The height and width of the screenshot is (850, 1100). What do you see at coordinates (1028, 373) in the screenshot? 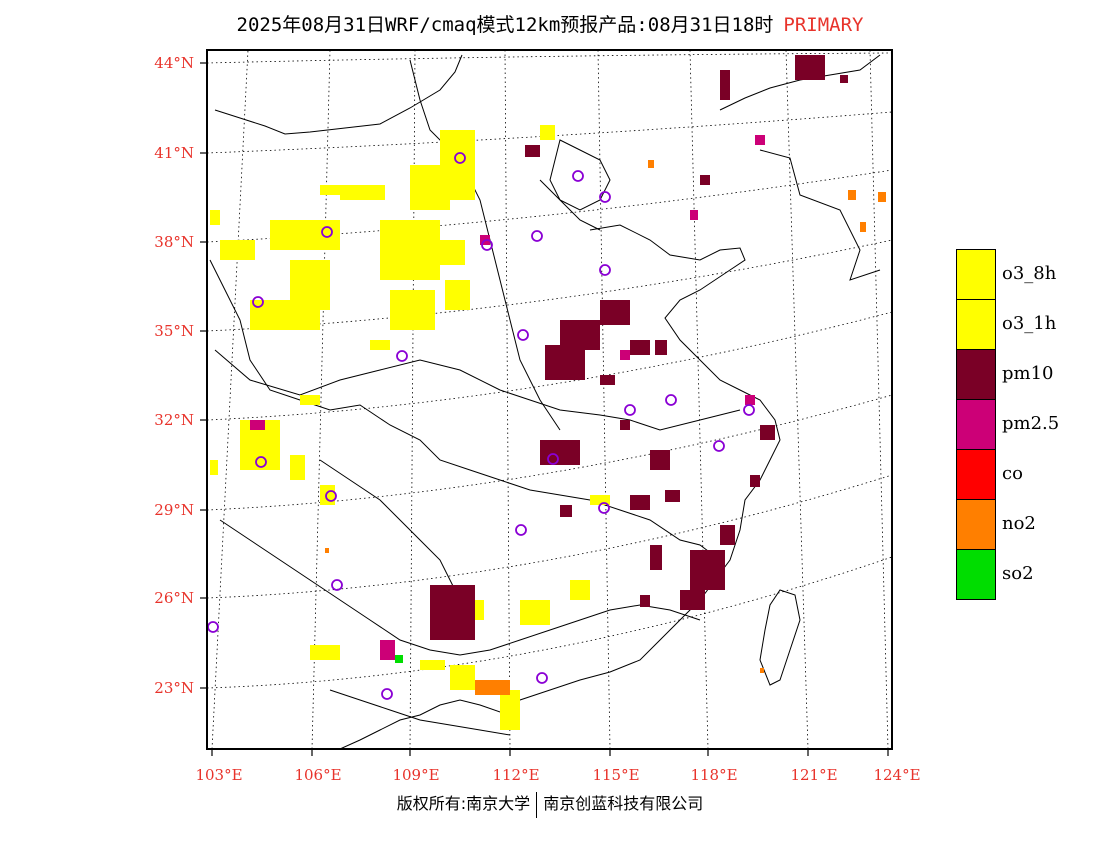
I see `legend-label: pm10` at bounding box center [1028, 373].